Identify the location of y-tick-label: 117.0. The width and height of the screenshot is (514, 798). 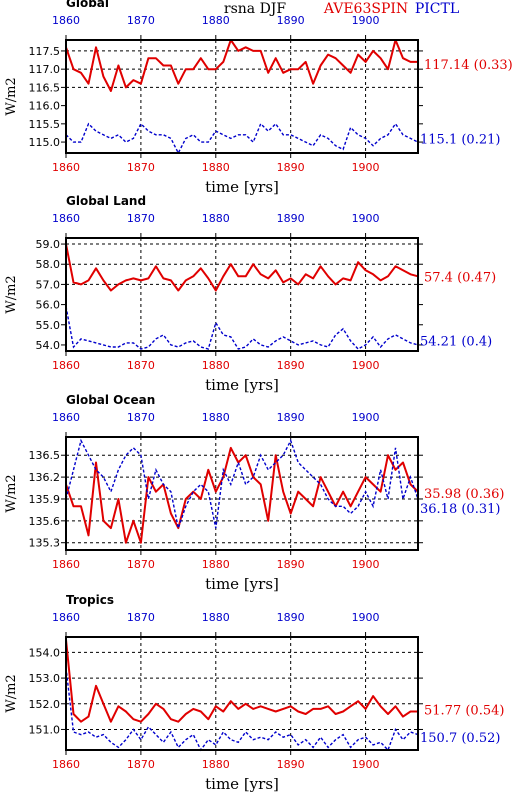
(45, 69).